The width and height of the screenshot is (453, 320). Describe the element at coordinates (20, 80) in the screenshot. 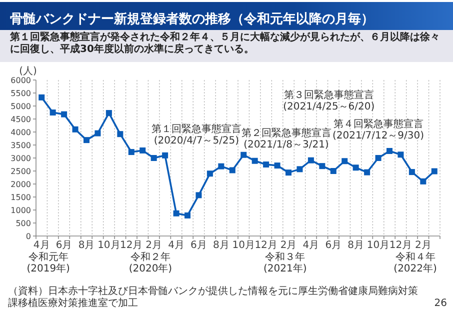

I see `y-tick-label: 6000` at that location.